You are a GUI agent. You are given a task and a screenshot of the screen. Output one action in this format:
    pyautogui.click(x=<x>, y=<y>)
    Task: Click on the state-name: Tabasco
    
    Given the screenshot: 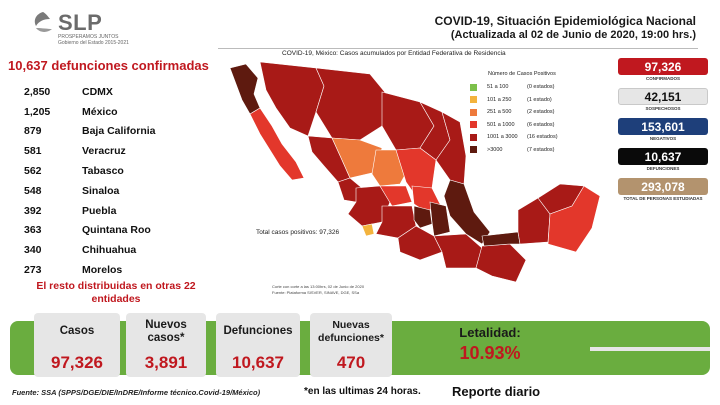 What is the action you would take?
    pyautogui.click(x=103, y=171)
    